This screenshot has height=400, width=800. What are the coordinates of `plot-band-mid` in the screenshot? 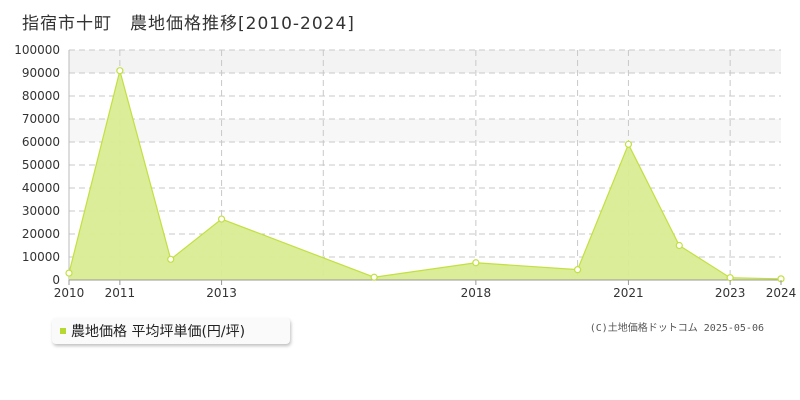 It's located at (425, 130).